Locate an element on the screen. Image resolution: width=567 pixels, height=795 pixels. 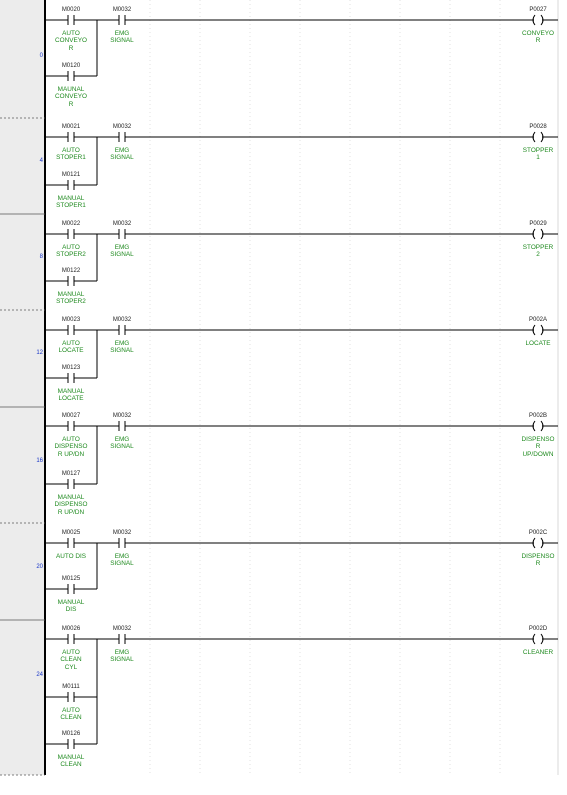
coil-comment: CLEANER is located at coordinates (538, 652).